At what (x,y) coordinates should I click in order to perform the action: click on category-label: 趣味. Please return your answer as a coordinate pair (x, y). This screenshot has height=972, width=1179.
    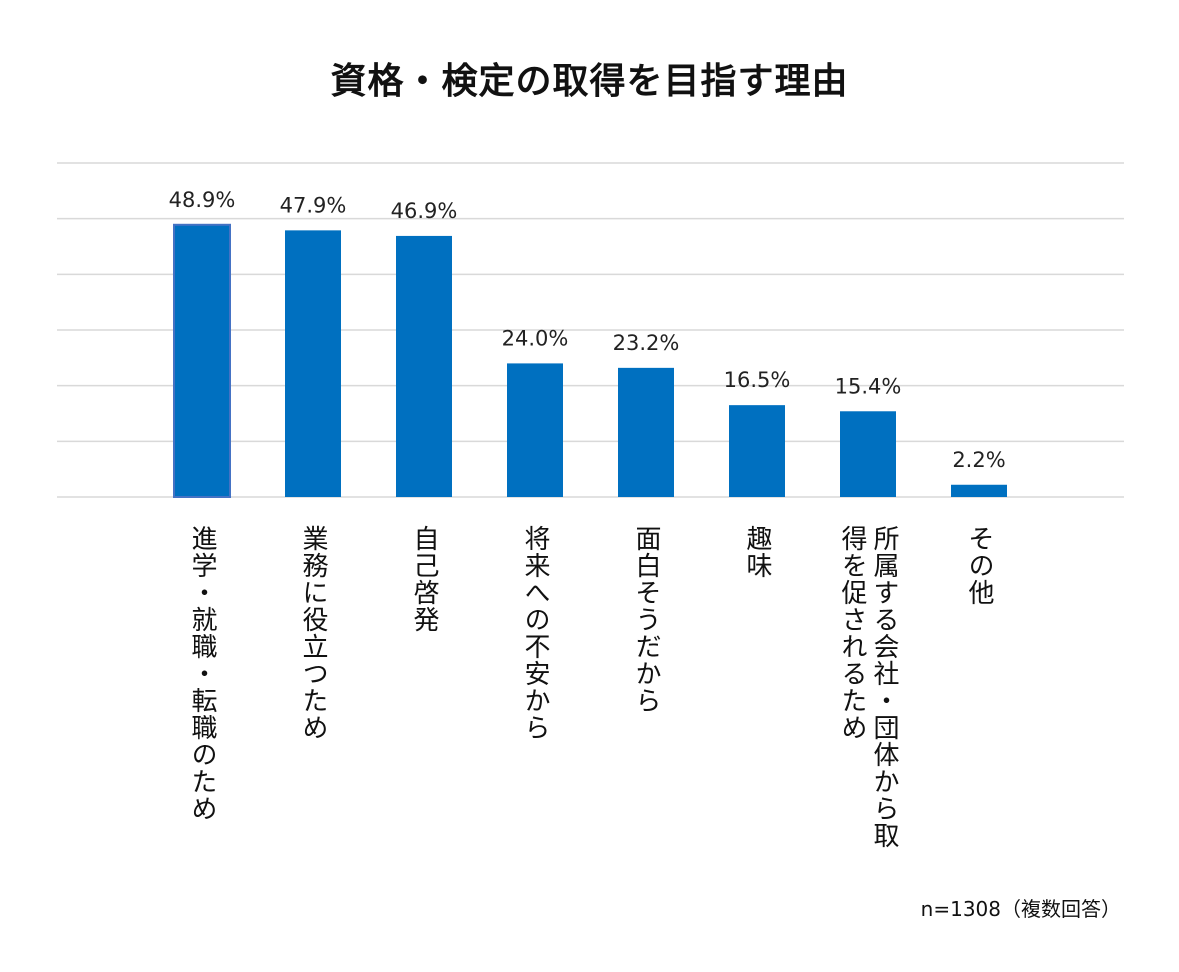
    Looking at the image, I should click on (757, 552).